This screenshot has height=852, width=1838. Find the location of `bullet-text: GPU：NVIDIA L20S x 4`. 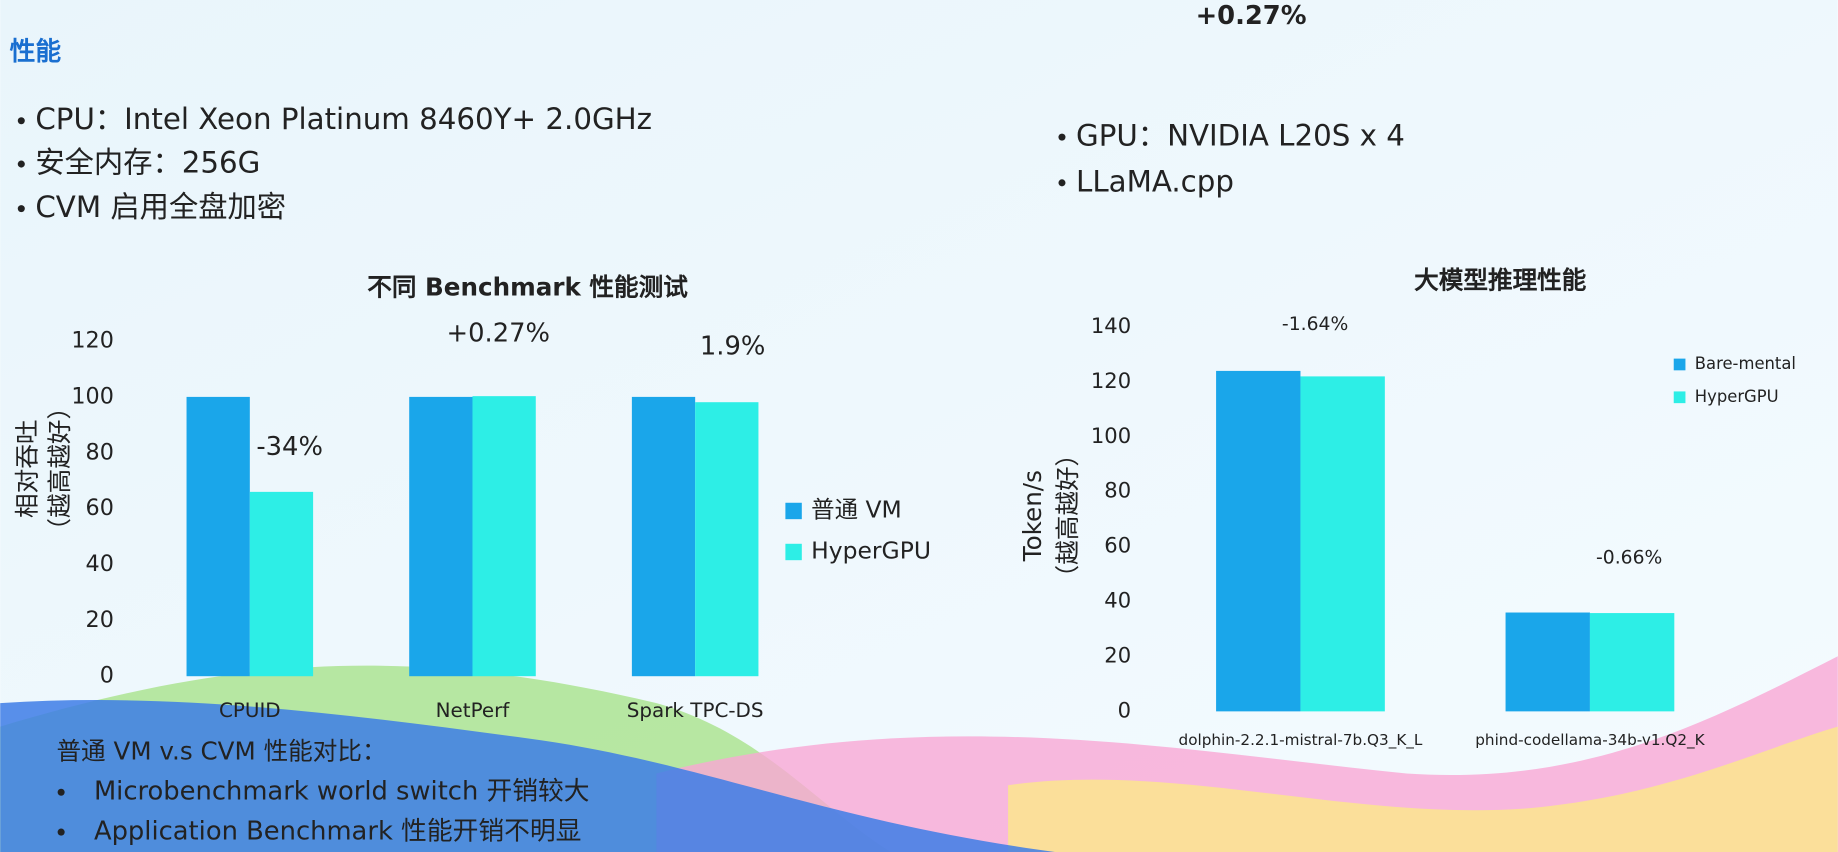

bullet-text: GPU：NVIDIA L20S x 4 is located at coordinates (1240, 136).